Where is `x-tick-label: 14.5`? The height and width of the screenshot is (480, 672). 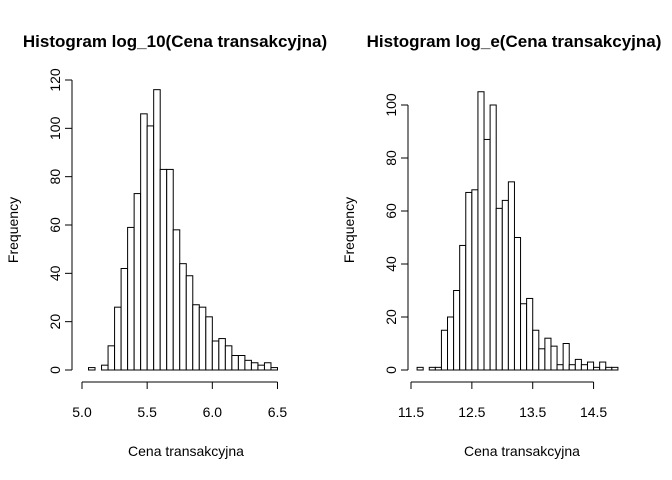
x-tick-label: 14.5 is located at coordinates (593, 412).